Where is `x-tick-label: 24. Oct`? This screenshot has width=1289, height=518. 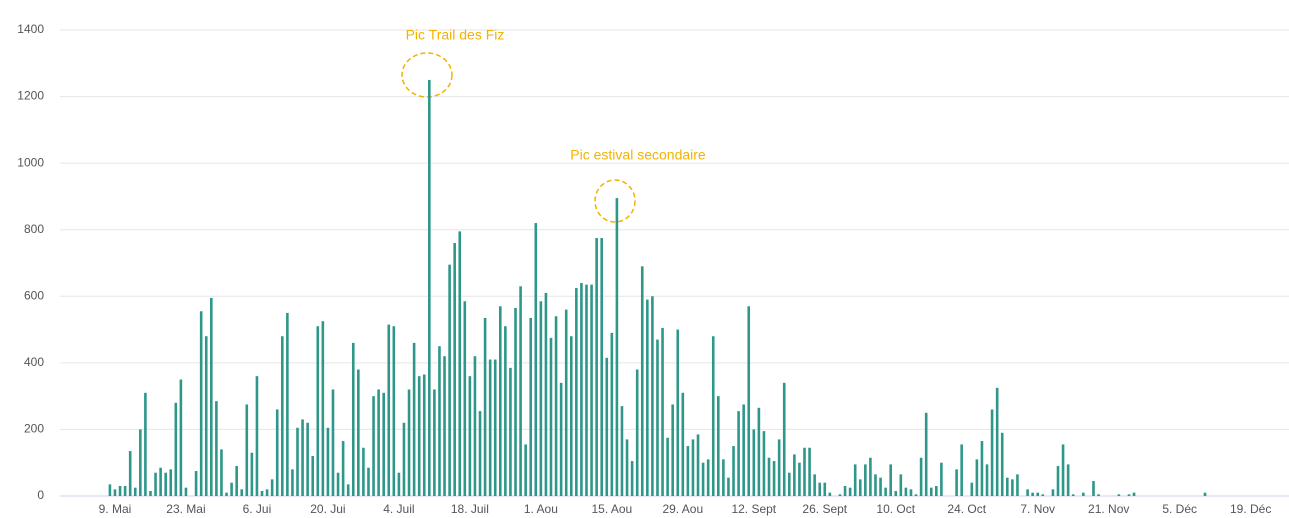
x-tick-label: 24. Oct is located at coordinates (966, 509).